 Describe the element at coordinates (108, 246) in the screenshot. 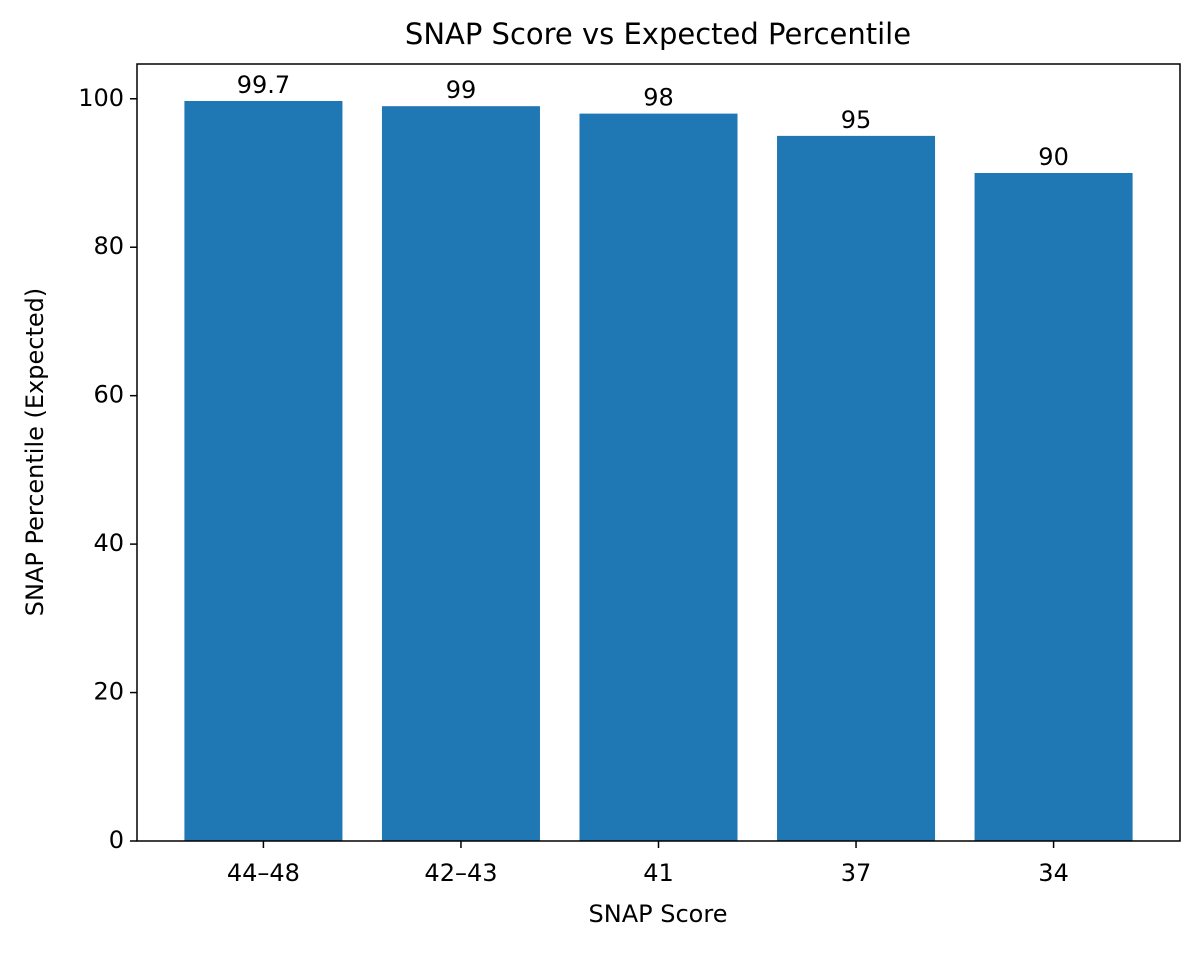

I see `y-tick-label: 80` at that location.